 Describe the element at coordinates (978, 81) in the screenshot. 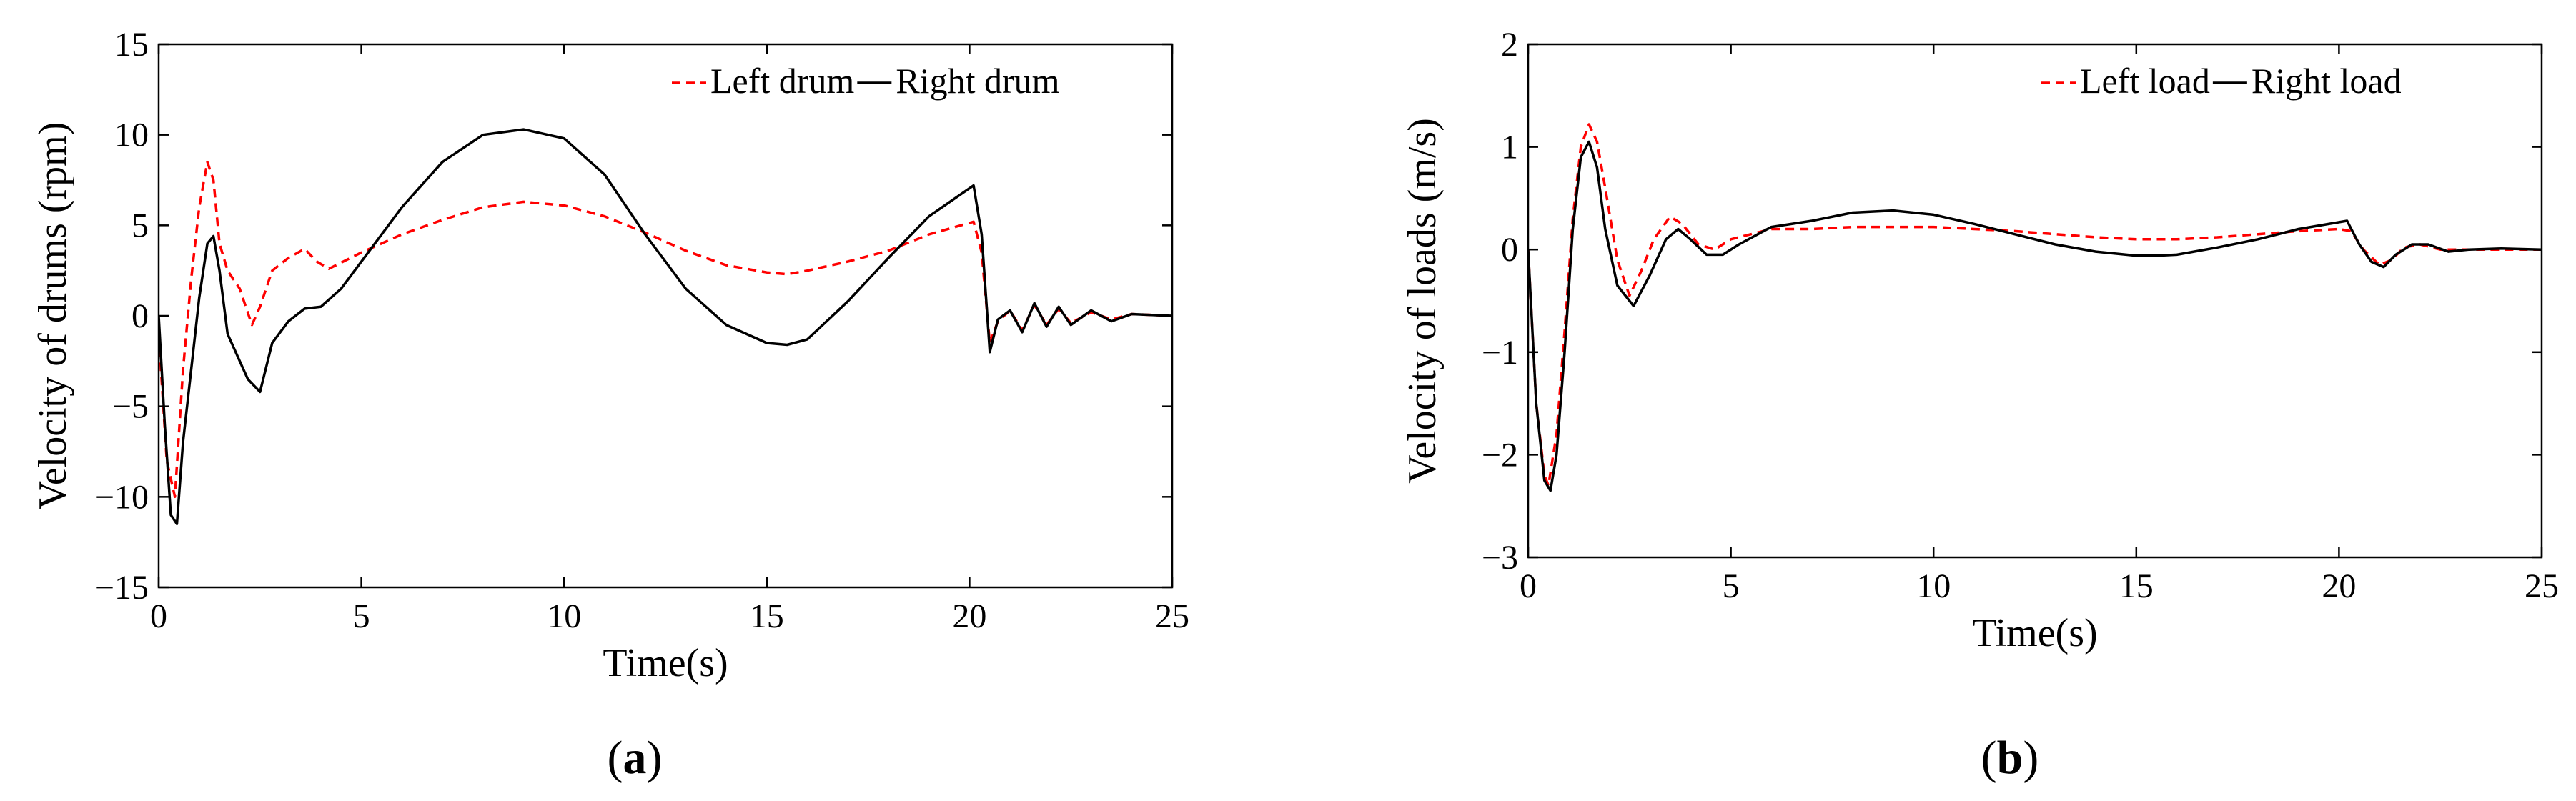

I see `legend-entry: Right drum` at that location.